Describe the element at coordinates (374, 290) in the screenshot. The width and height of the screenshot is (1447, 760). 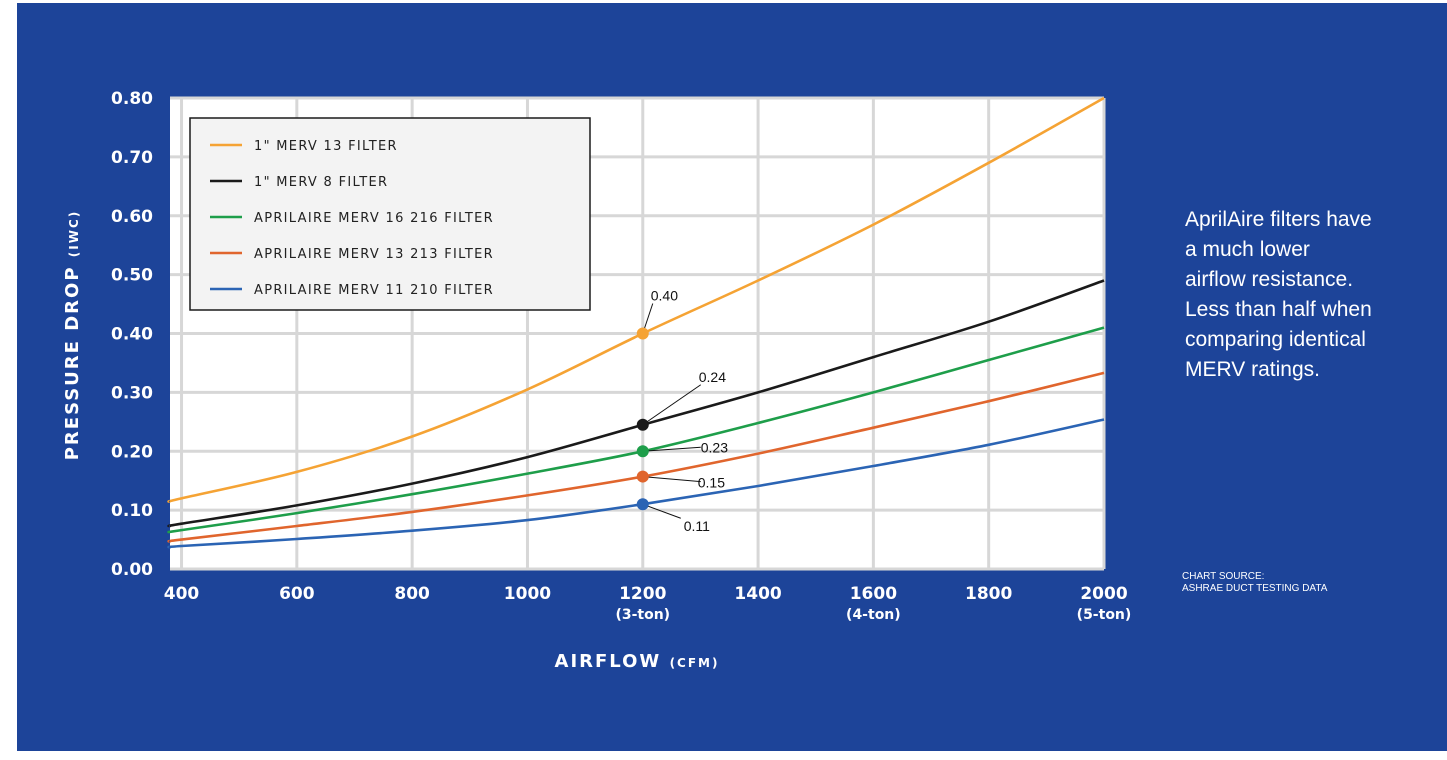
I see `legend-label: APRILAIRE MERV 11 210 FILTER` at that location.